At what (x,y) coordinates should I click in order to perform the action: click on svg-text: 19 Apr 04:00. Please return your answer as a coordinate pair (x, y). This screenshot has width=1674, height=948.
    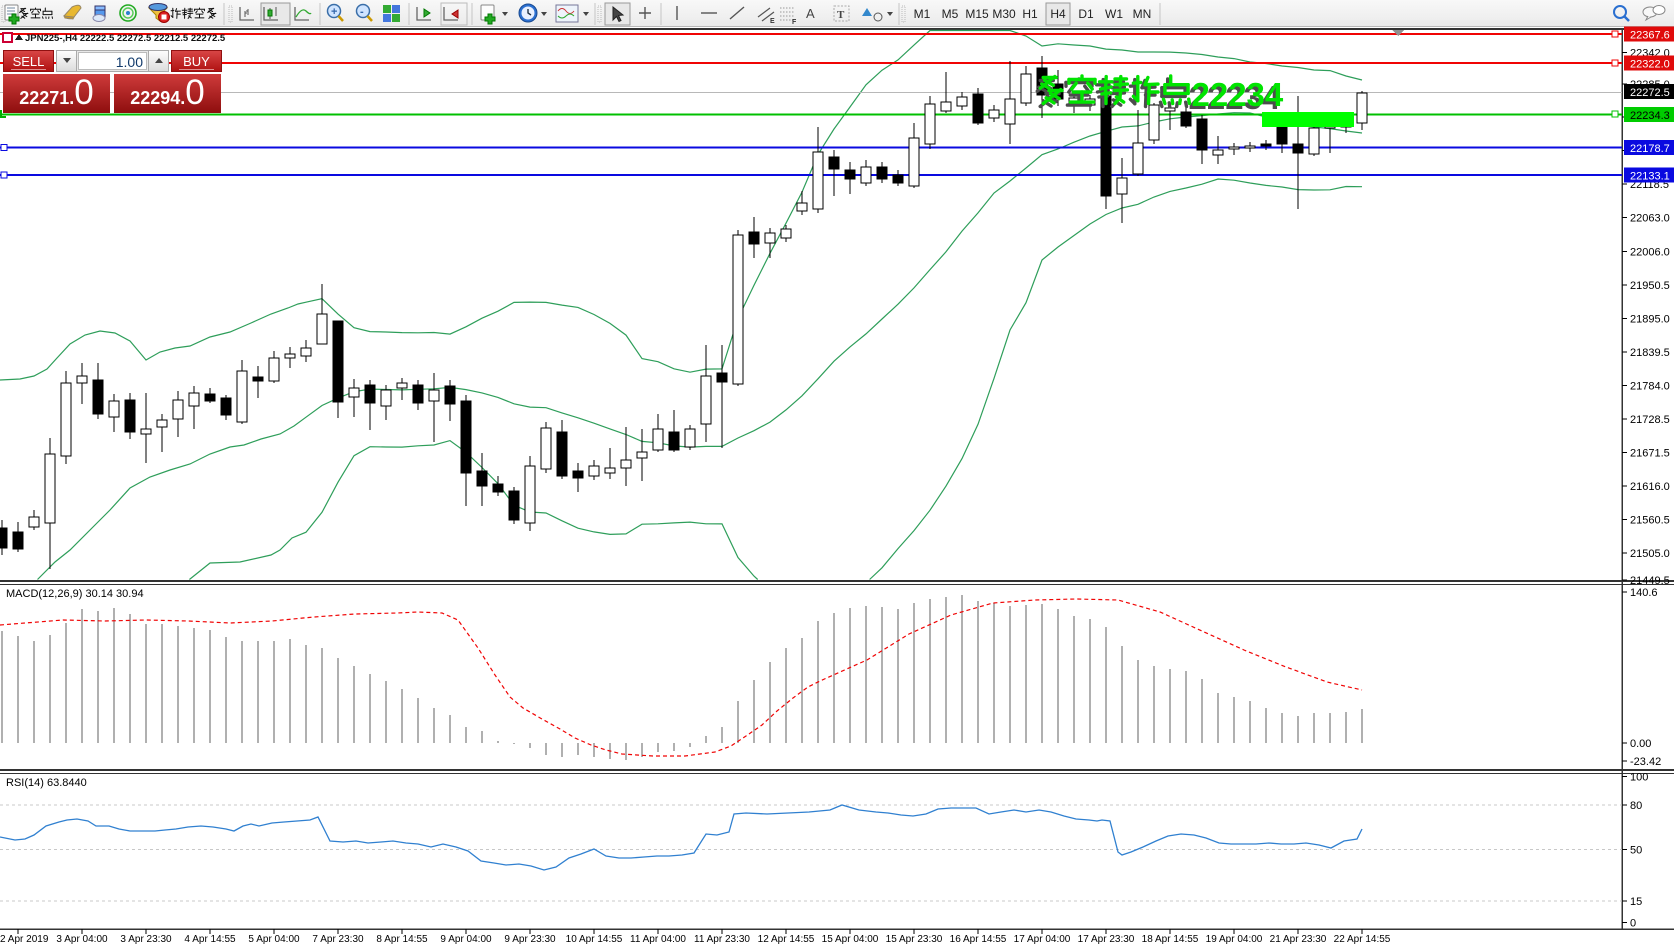
    Looking at the image, I should click on (1234, 939).